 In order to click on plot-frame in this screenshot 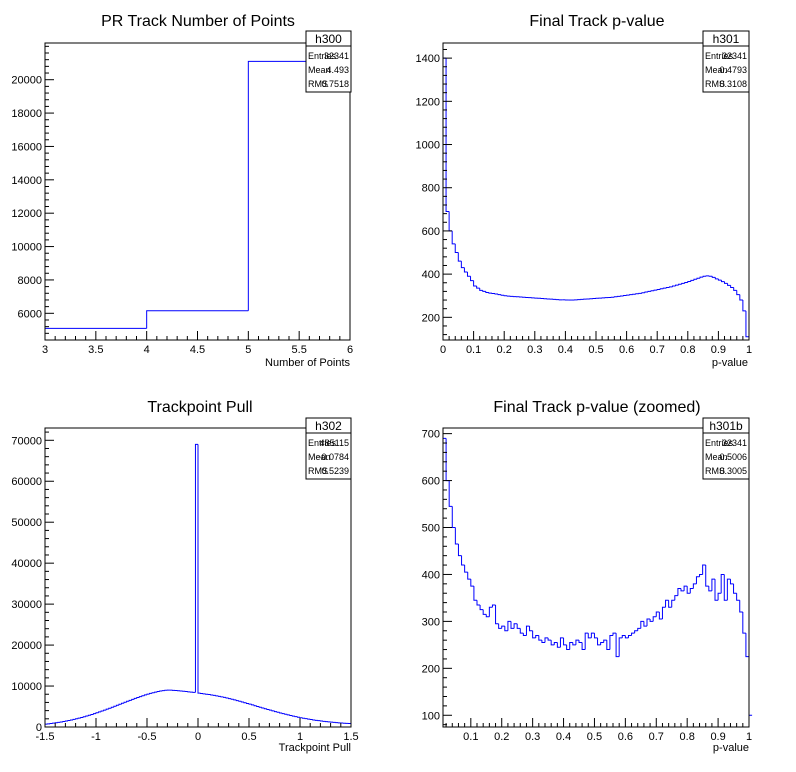, I will do `click(197, 191)`.